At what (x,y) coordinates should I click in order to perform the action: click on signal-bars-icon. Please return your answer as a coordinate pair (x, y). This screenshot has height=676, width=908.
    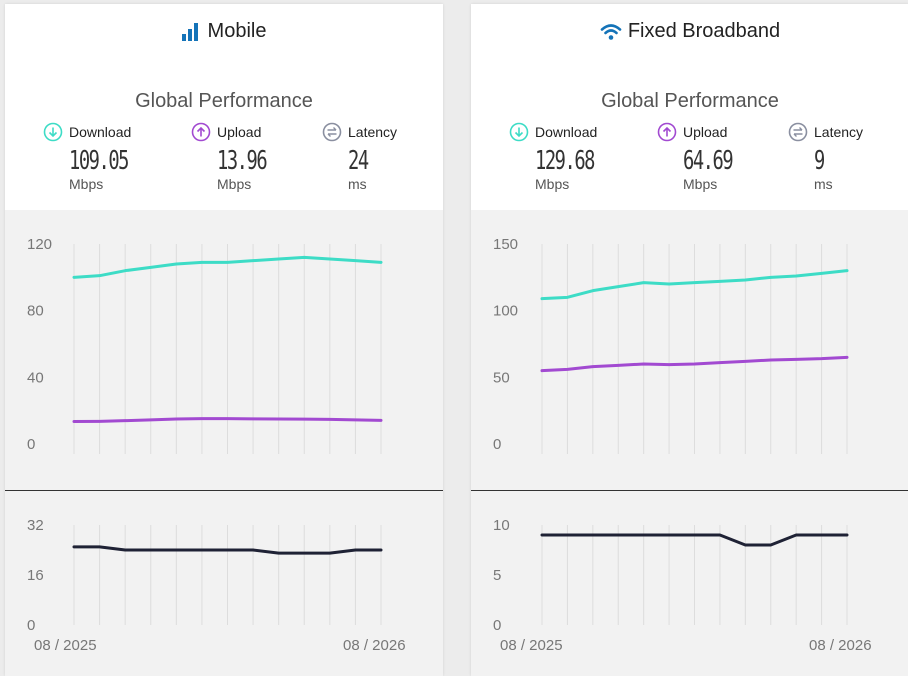
    Looking at the image, I should click on (189, 31).